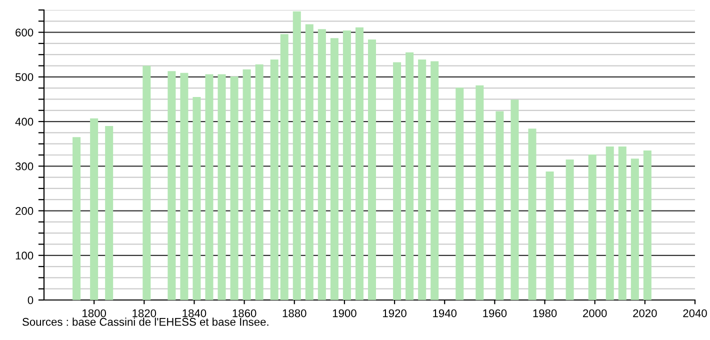  I want to click on y-tick-label: 100, so click(25, 256).